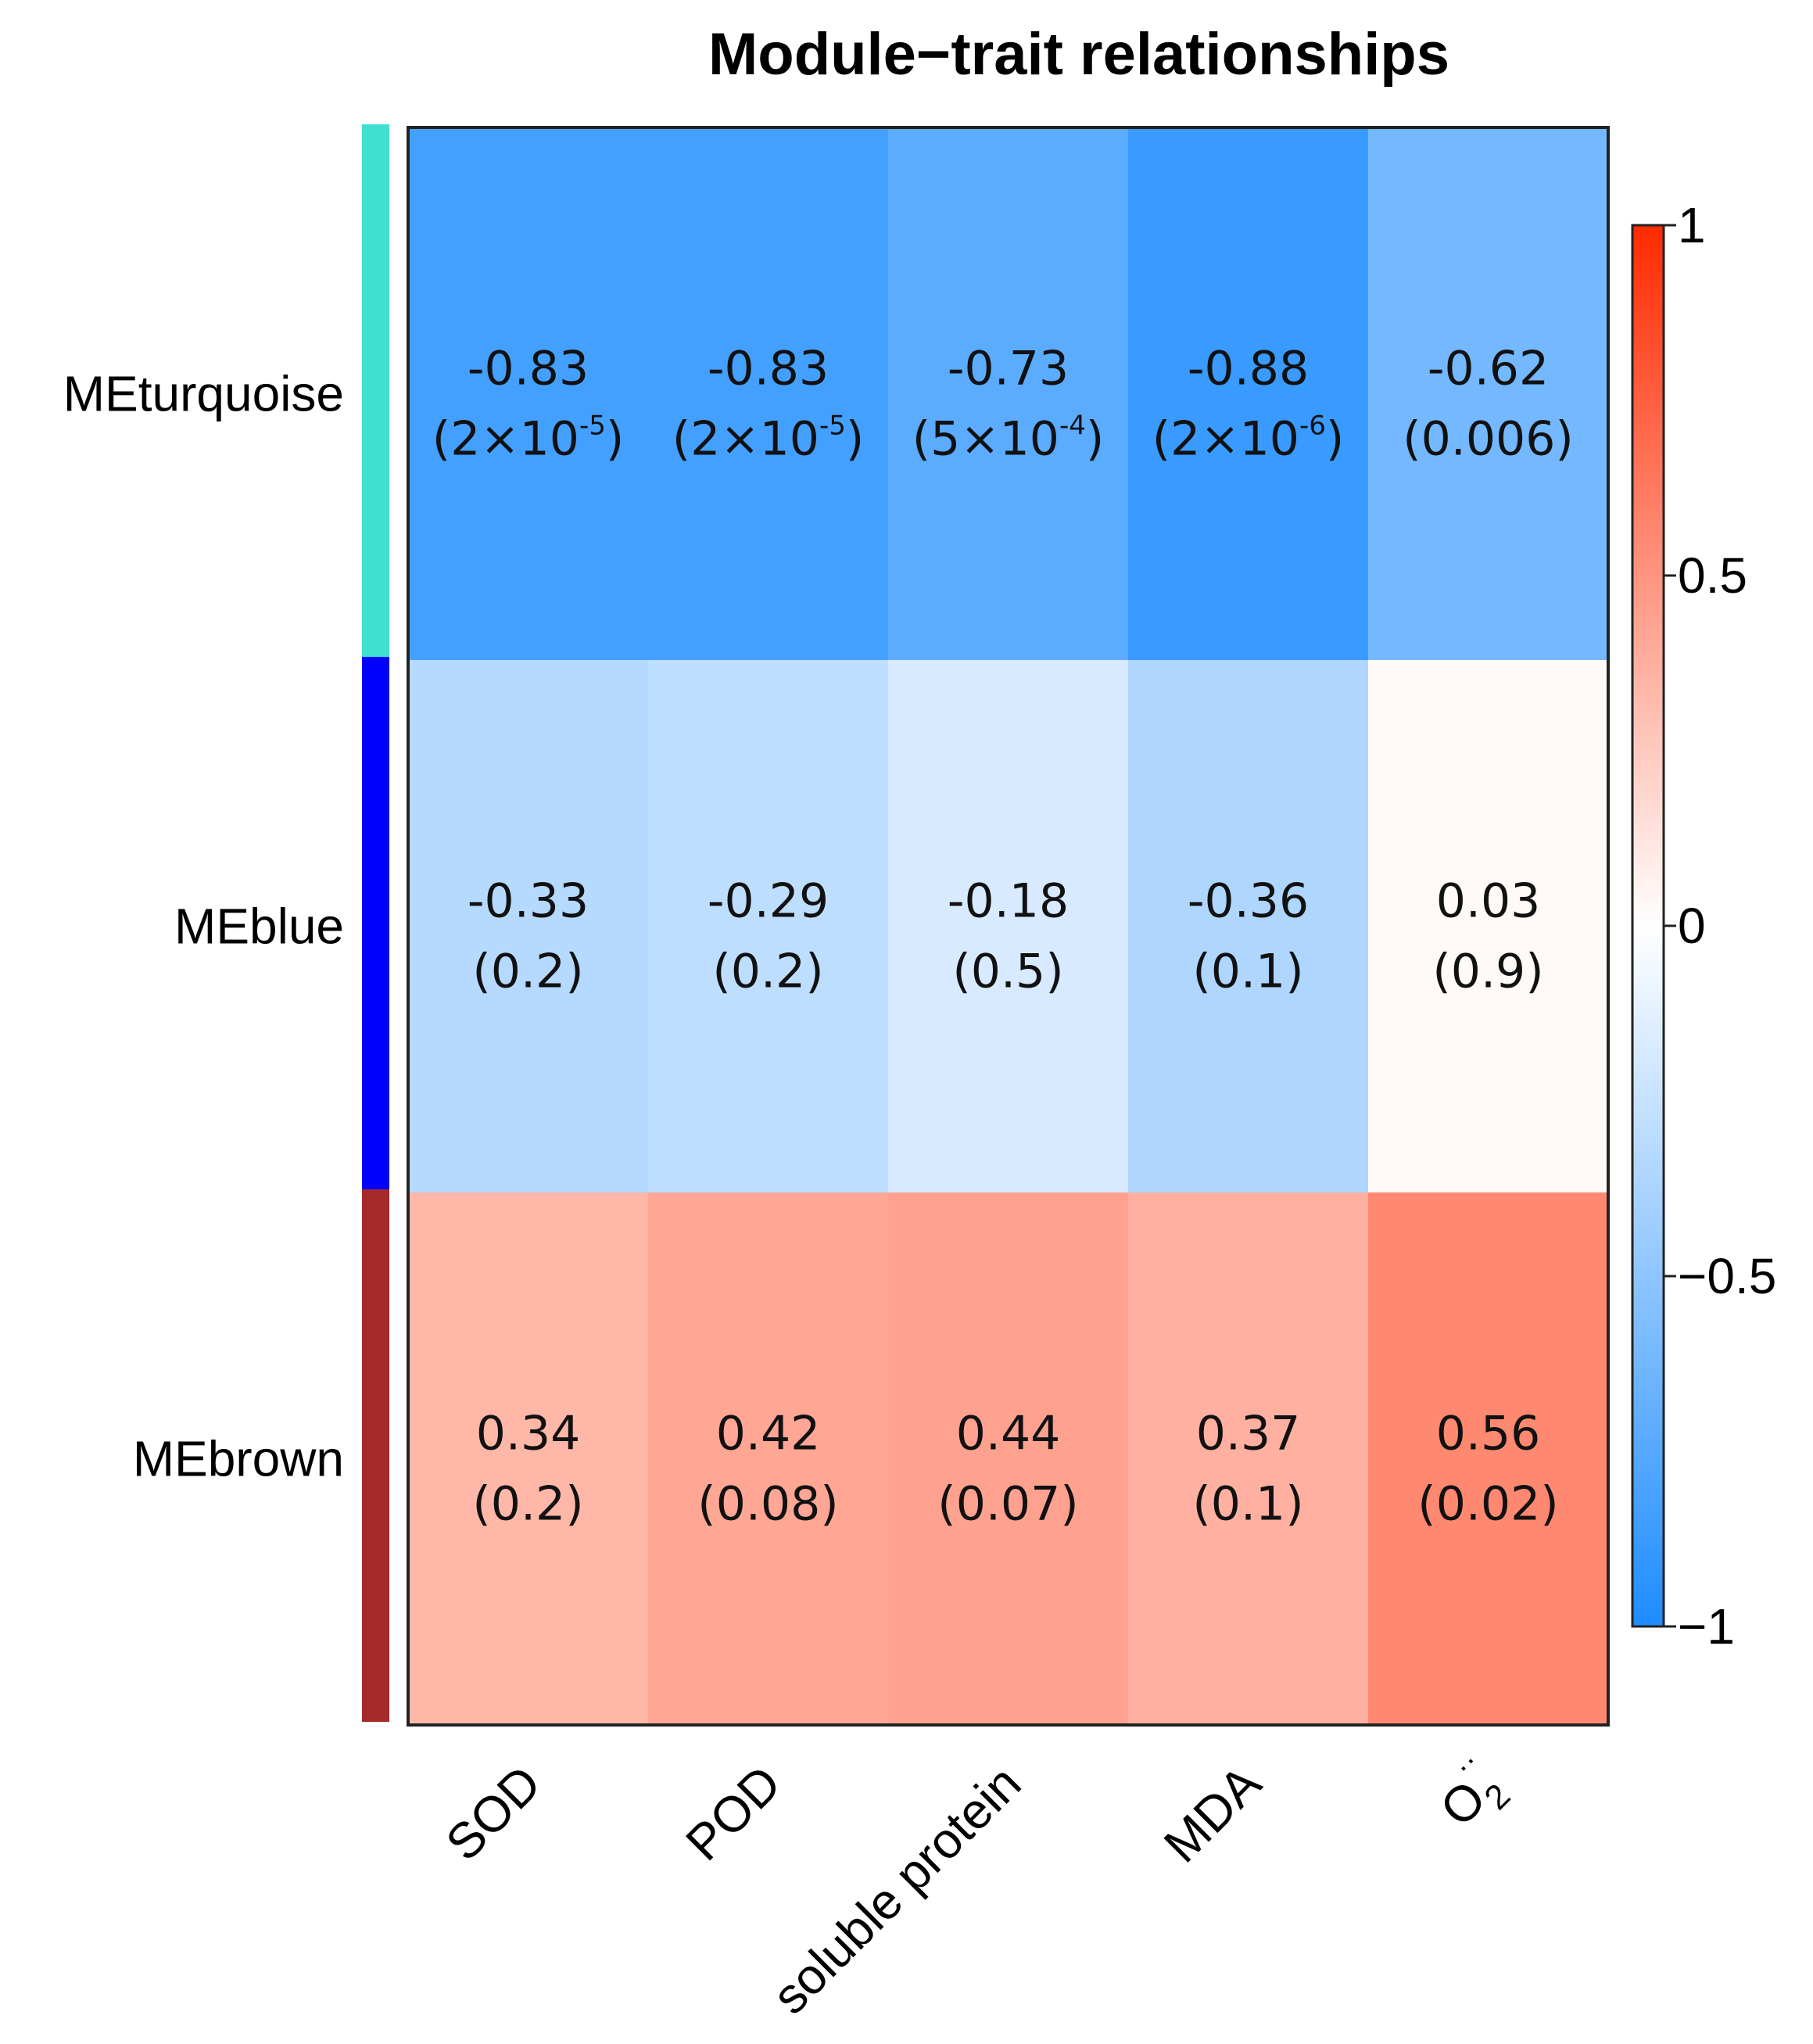  I want to click on cell-value-label: -0.18, so click(1009, 902).